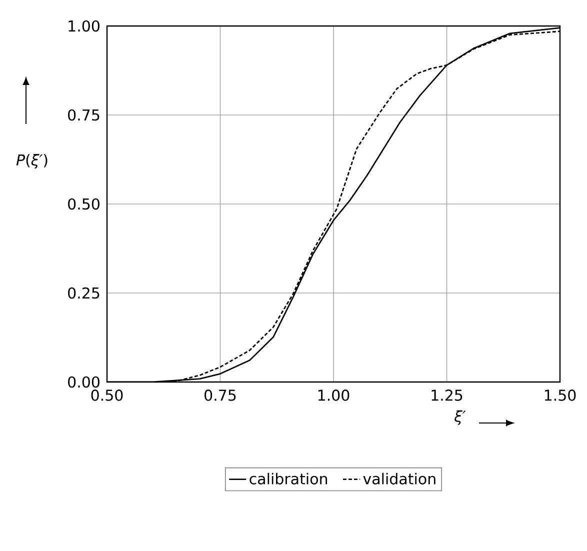  What do you see at coordinates (560, 395) in the screenshot?
I see `x-tick-label: 1.50` at bounding box center [560, 395].